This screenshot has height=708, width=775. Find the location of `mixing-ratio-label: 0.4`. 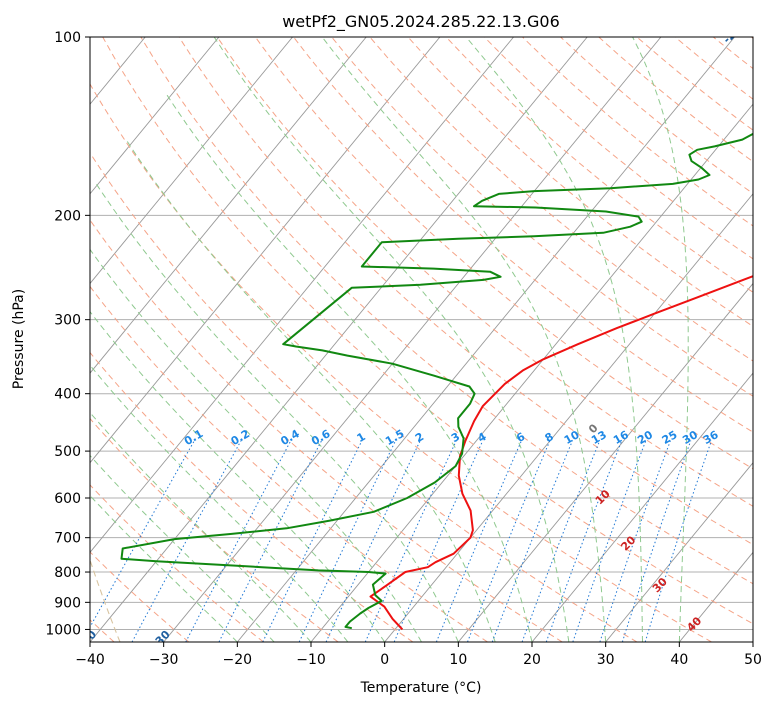

mixing-ratio-label: 0.4 is located at coordinates (290, 437).